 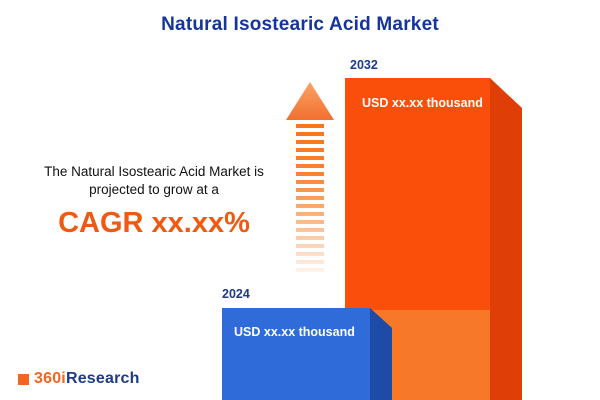 I want to click on bar-2024-value-label: USD xx.xx thousand, so click(x=294, y=332).